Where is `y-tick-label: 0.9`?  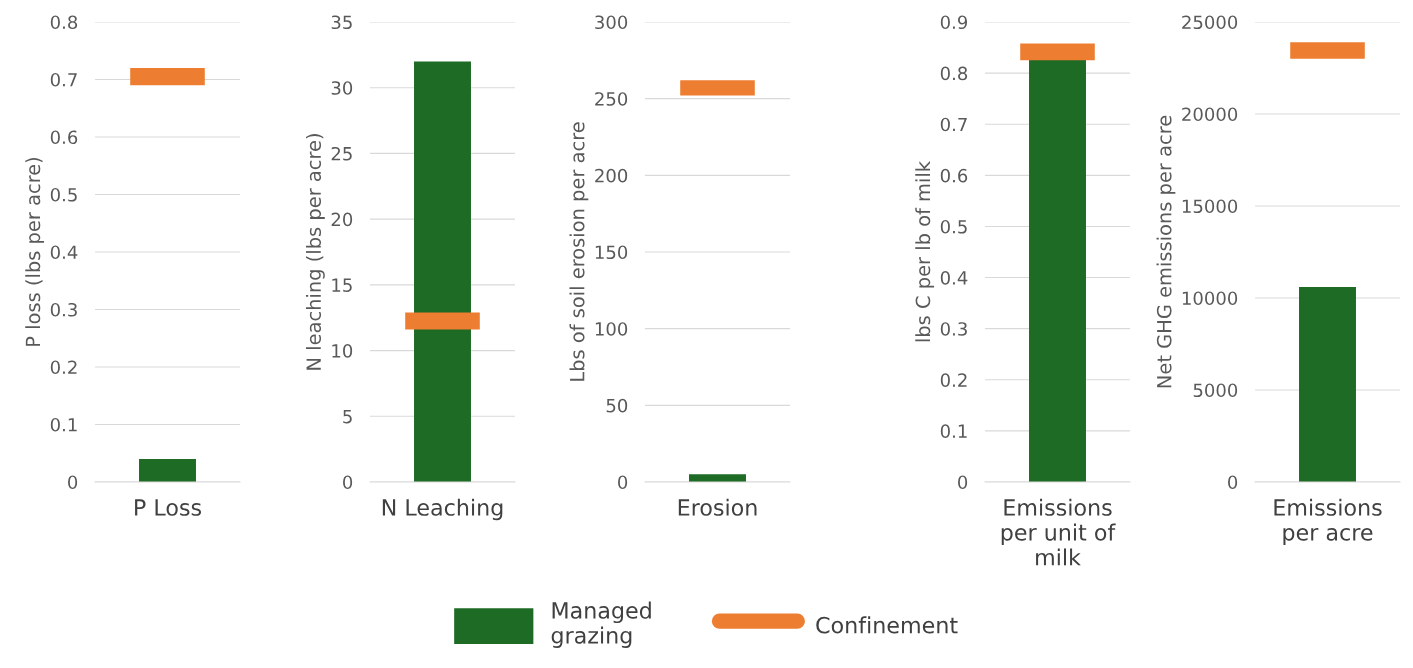
y-tick-label: 0.9 is located at coordinates (954, 22).